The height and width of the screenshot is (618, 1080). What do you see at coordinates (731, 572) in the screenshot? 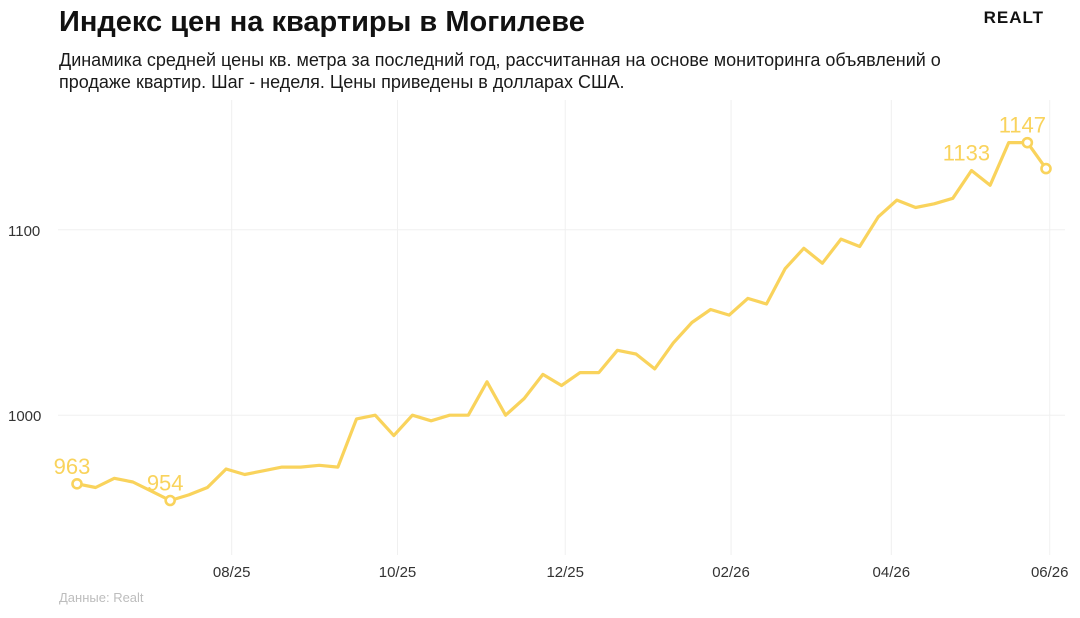
I see `x-tick-label: 02/26` at bounding box center [731, 572].